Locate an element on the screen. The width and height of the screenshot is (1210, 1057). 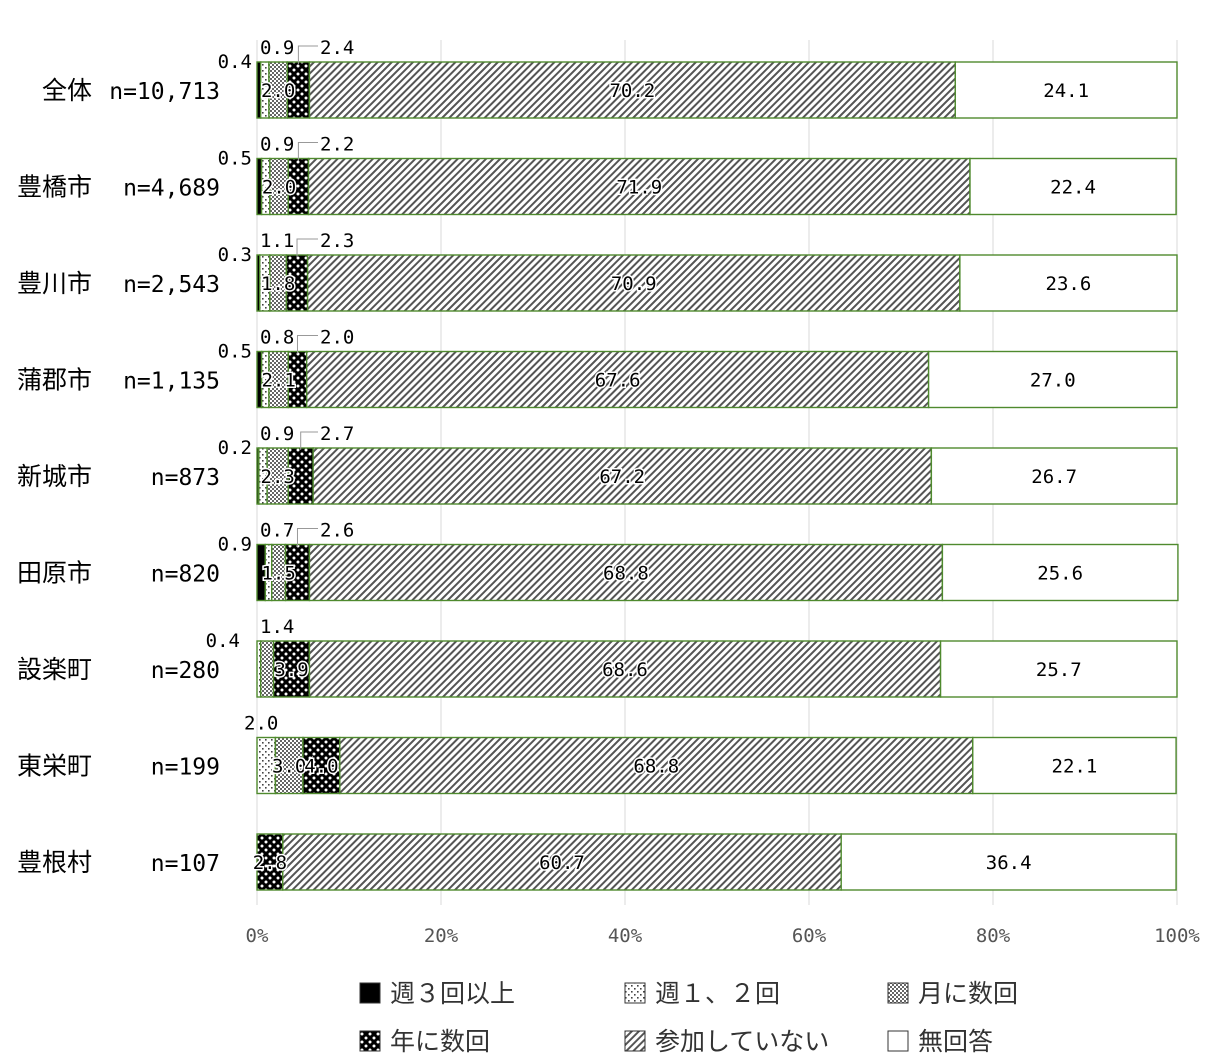
data-label: 0.2 is located at coordinates (235, 448).